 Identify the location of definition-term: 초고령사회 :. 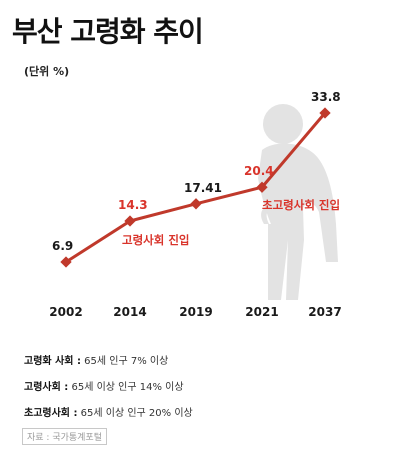
(51, 413).